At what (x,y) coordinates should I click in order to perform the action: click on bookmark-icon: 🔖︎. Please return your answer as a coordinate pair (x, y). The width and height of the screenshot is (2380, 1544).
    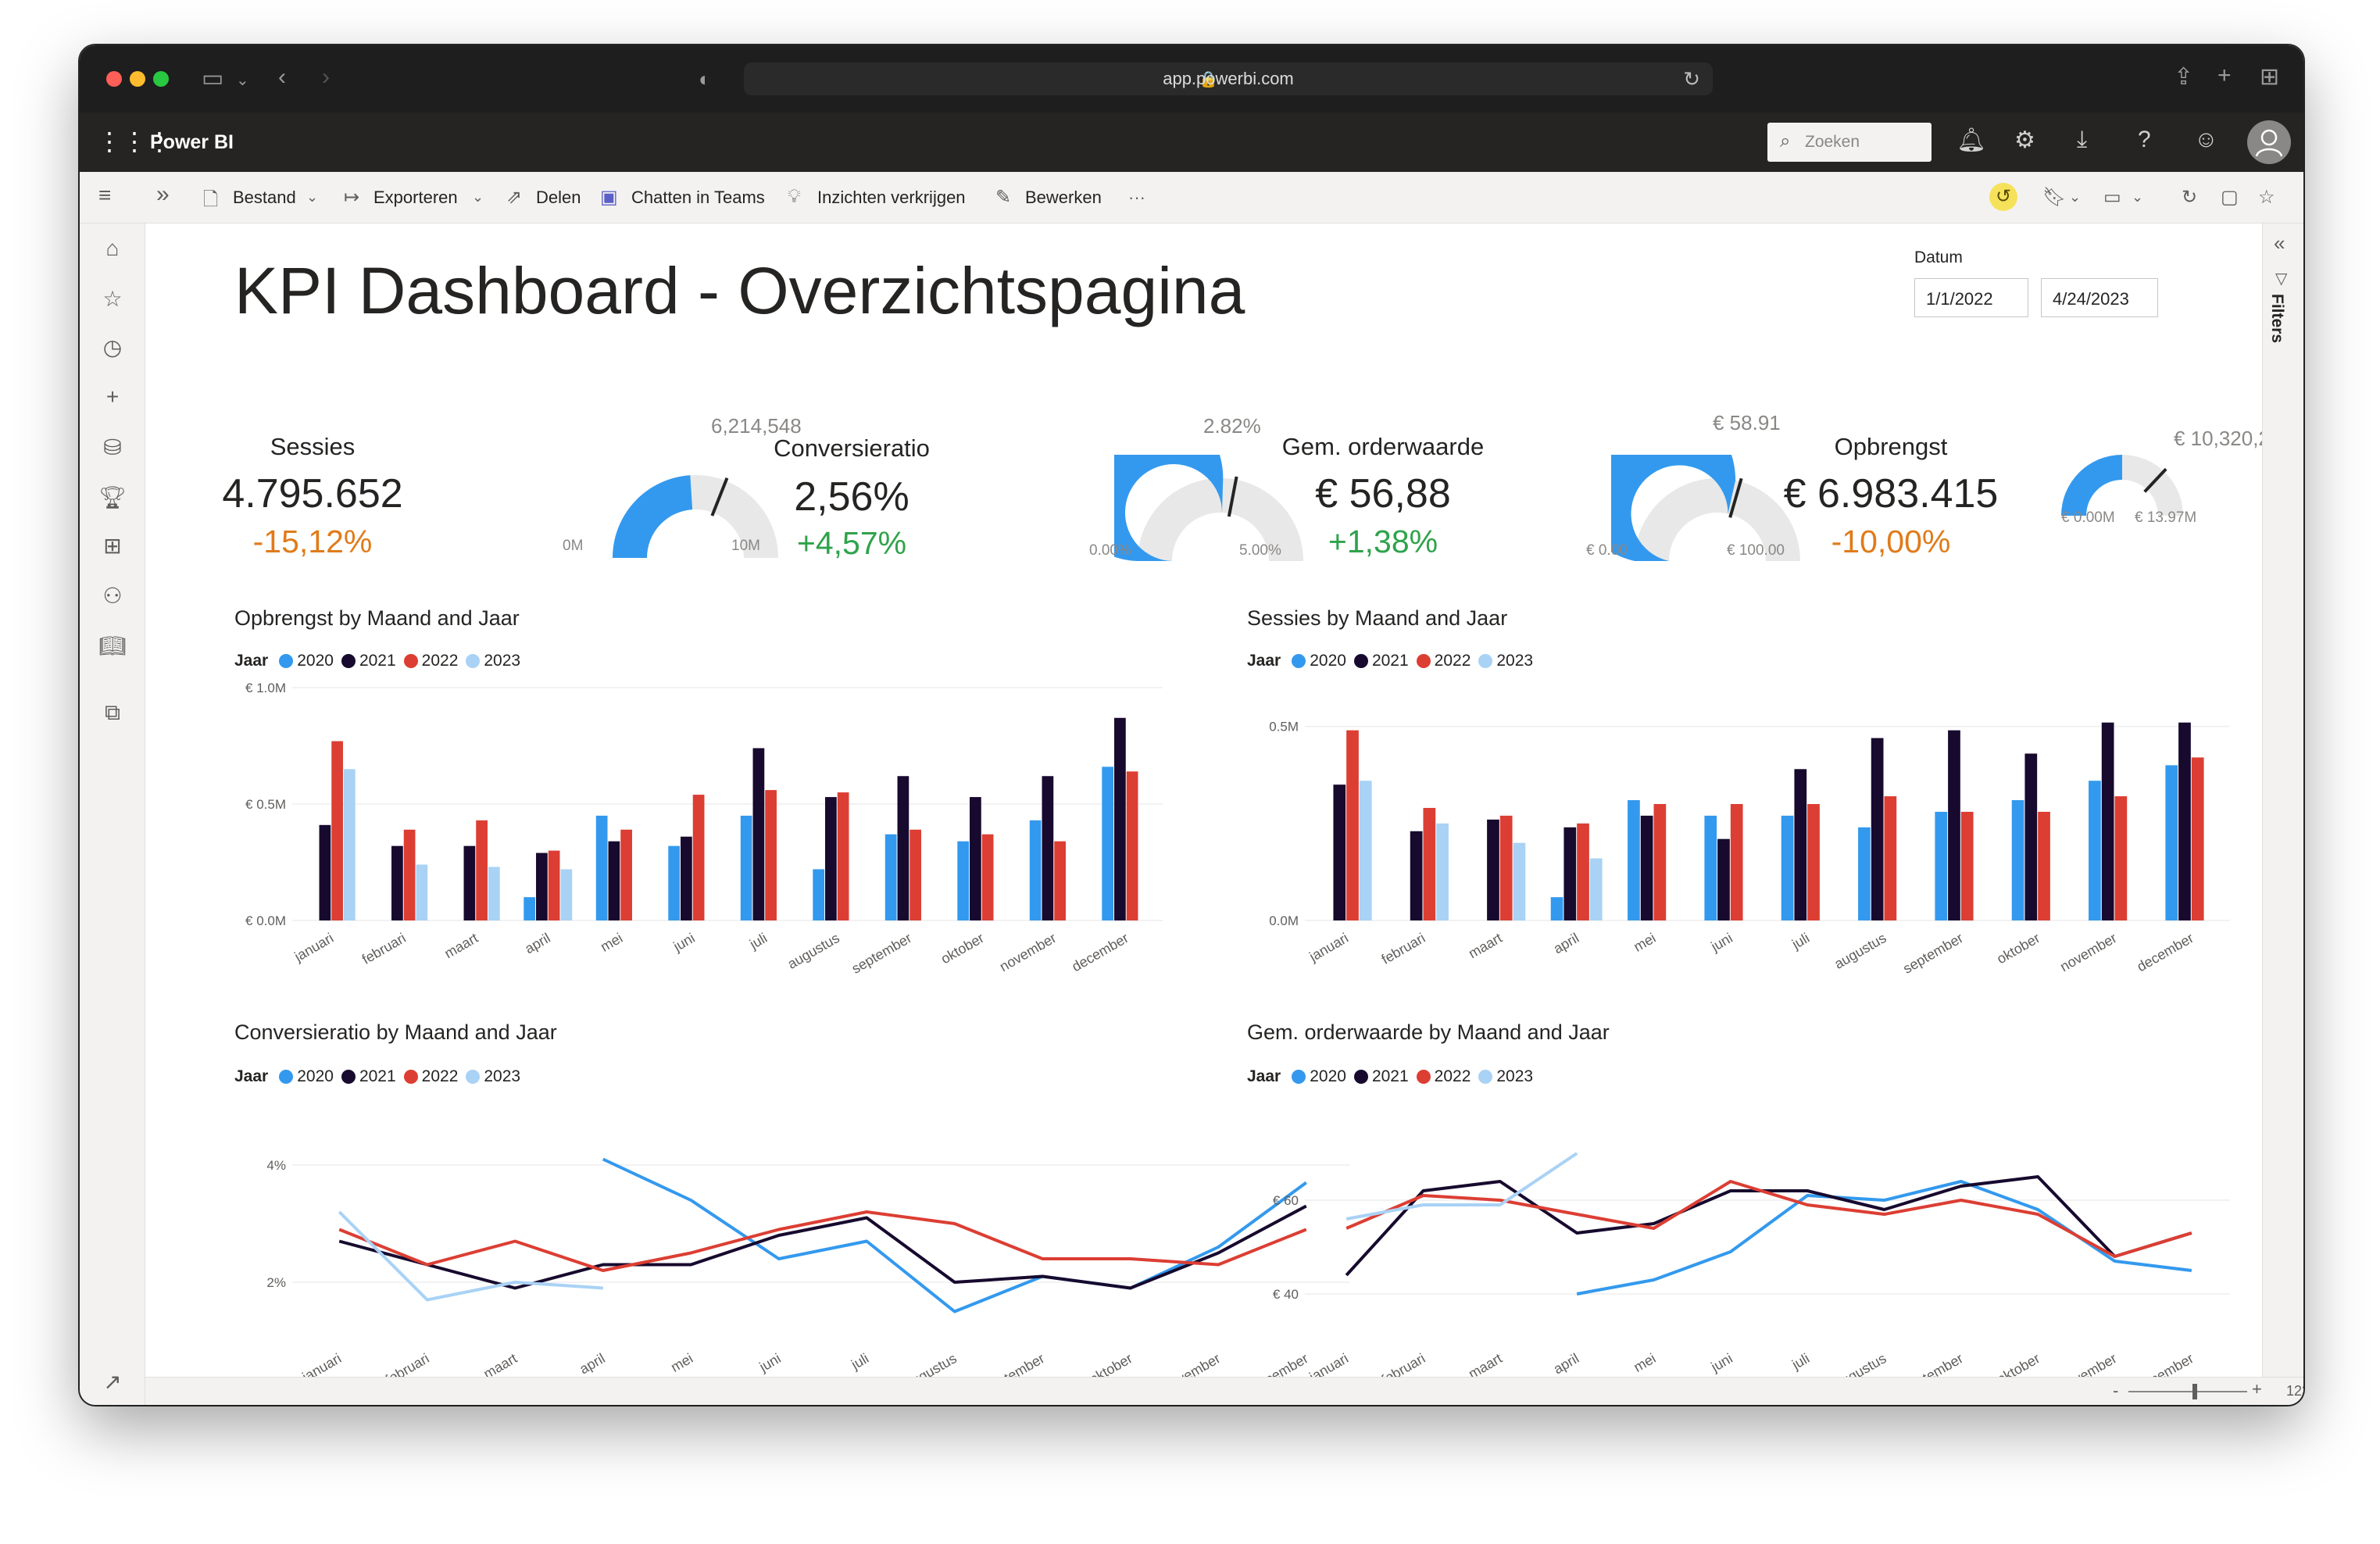
    Looking at the image, I should click on (2054, 198).